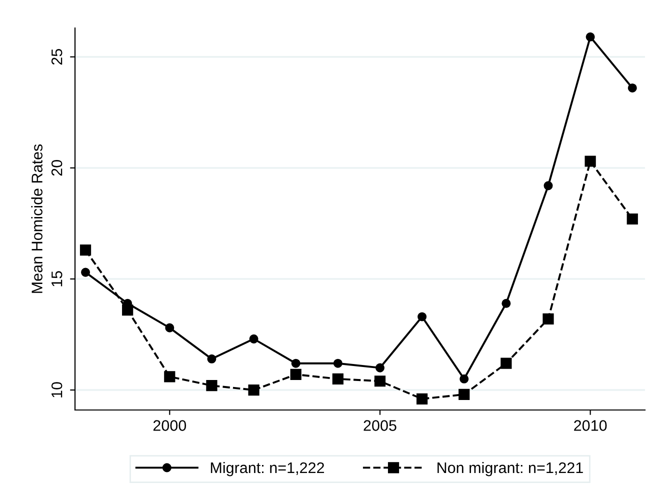 Image resolution: width=648 pixels, height=495 pixels. Describe the element at coordinates (590, 425) in the screenshot. I see `x-tick-label: 2010` at that location.